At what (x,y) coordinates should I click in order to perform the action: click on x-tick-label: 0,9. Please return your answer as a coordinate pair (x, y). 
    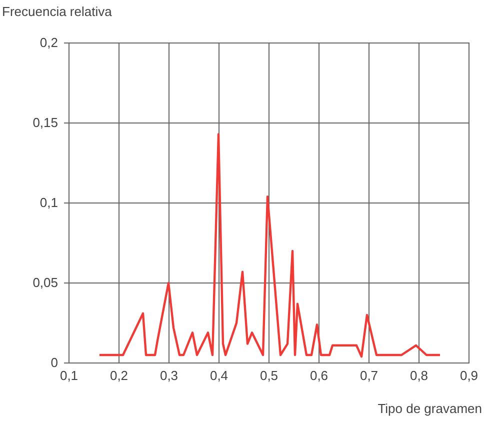
    Looking at the image, I should click on (469, 376).